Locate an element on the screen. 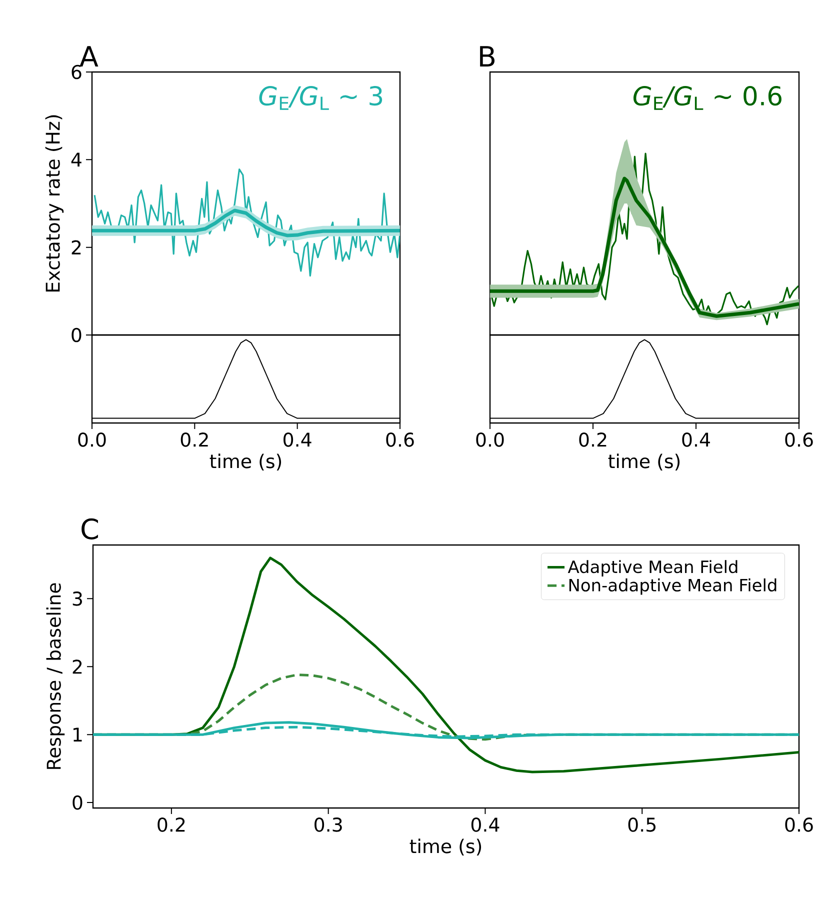 This screenshot has height=897, width=820. chart-title: C is located at coordinates (90, 529).